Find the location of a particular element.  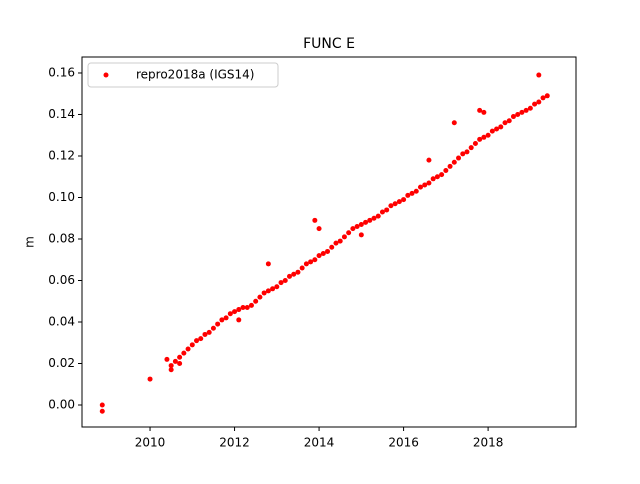

y-tick-label: 0.14 is located at coordinates (61, 114).